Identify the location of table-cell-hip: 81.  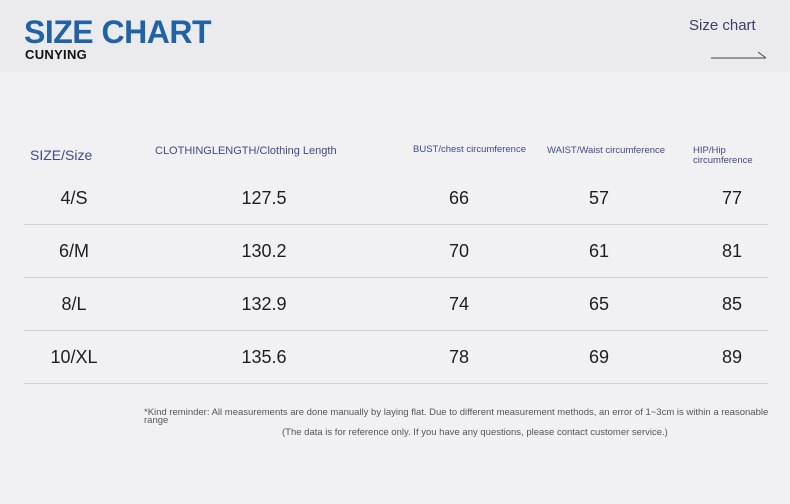
(732, 251).